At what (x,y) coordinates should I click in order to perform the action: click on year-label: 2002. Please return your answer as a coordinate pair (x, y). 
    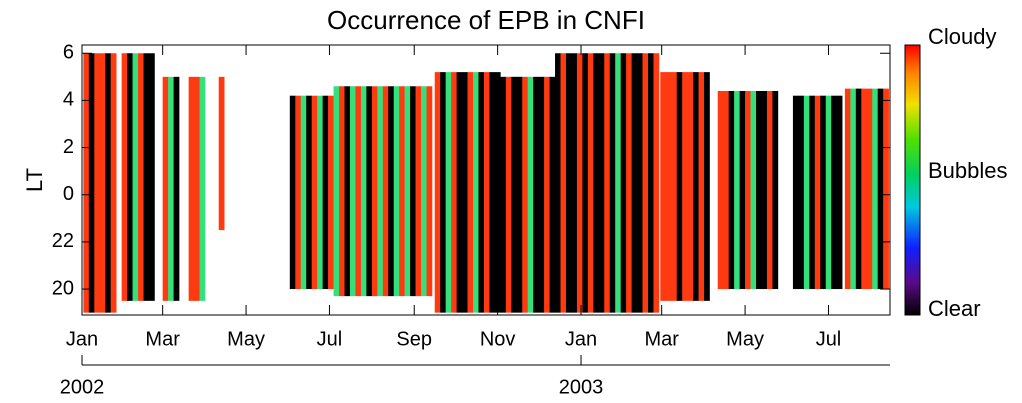
    Looking at the image, I should click on (82, 387).